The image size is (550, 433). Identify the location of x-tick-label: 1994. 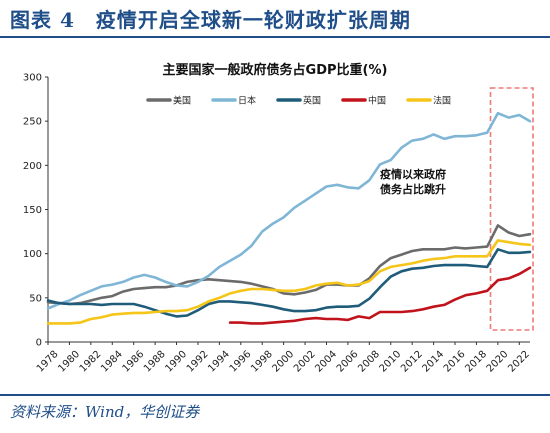
(219, 362).